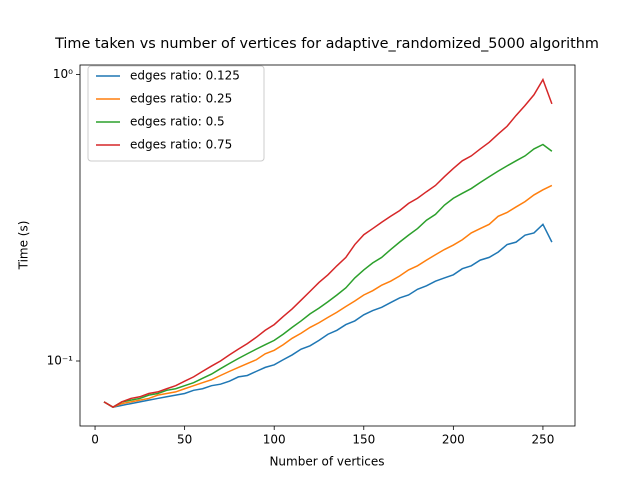  Describe the element at coordinates (363, 440) in the screenshot. I see `x-tick-label: 150` at that location.